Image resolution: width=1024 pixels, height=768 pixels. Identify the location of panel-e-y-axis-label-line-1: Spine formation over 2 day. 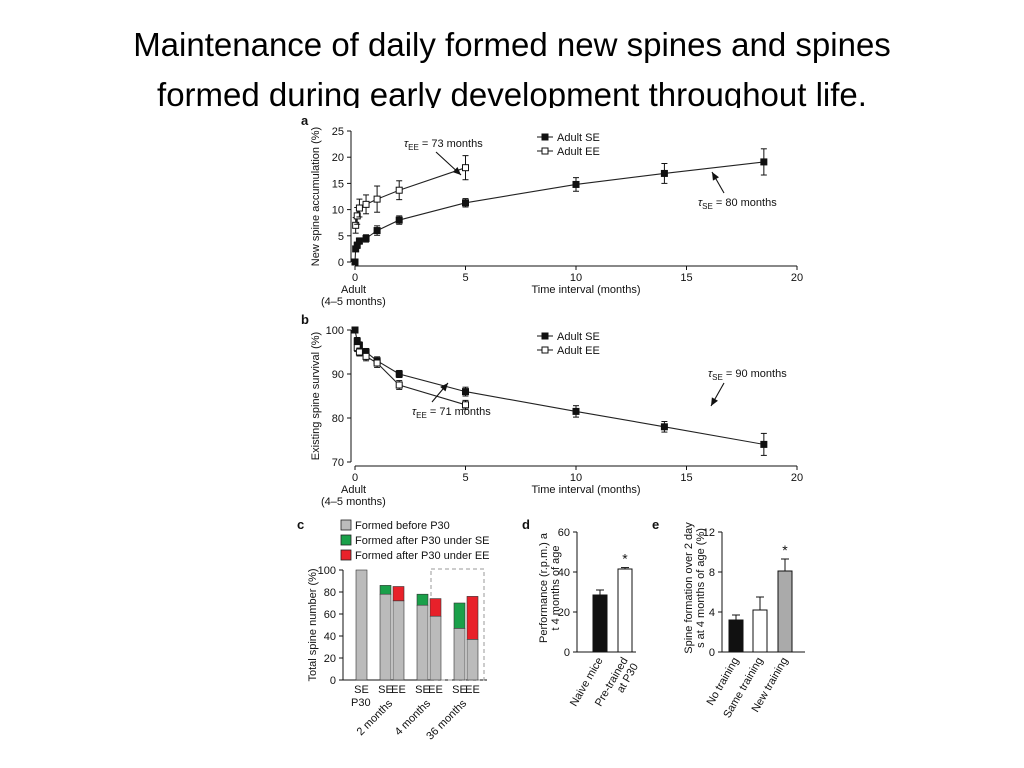
(689, 588).